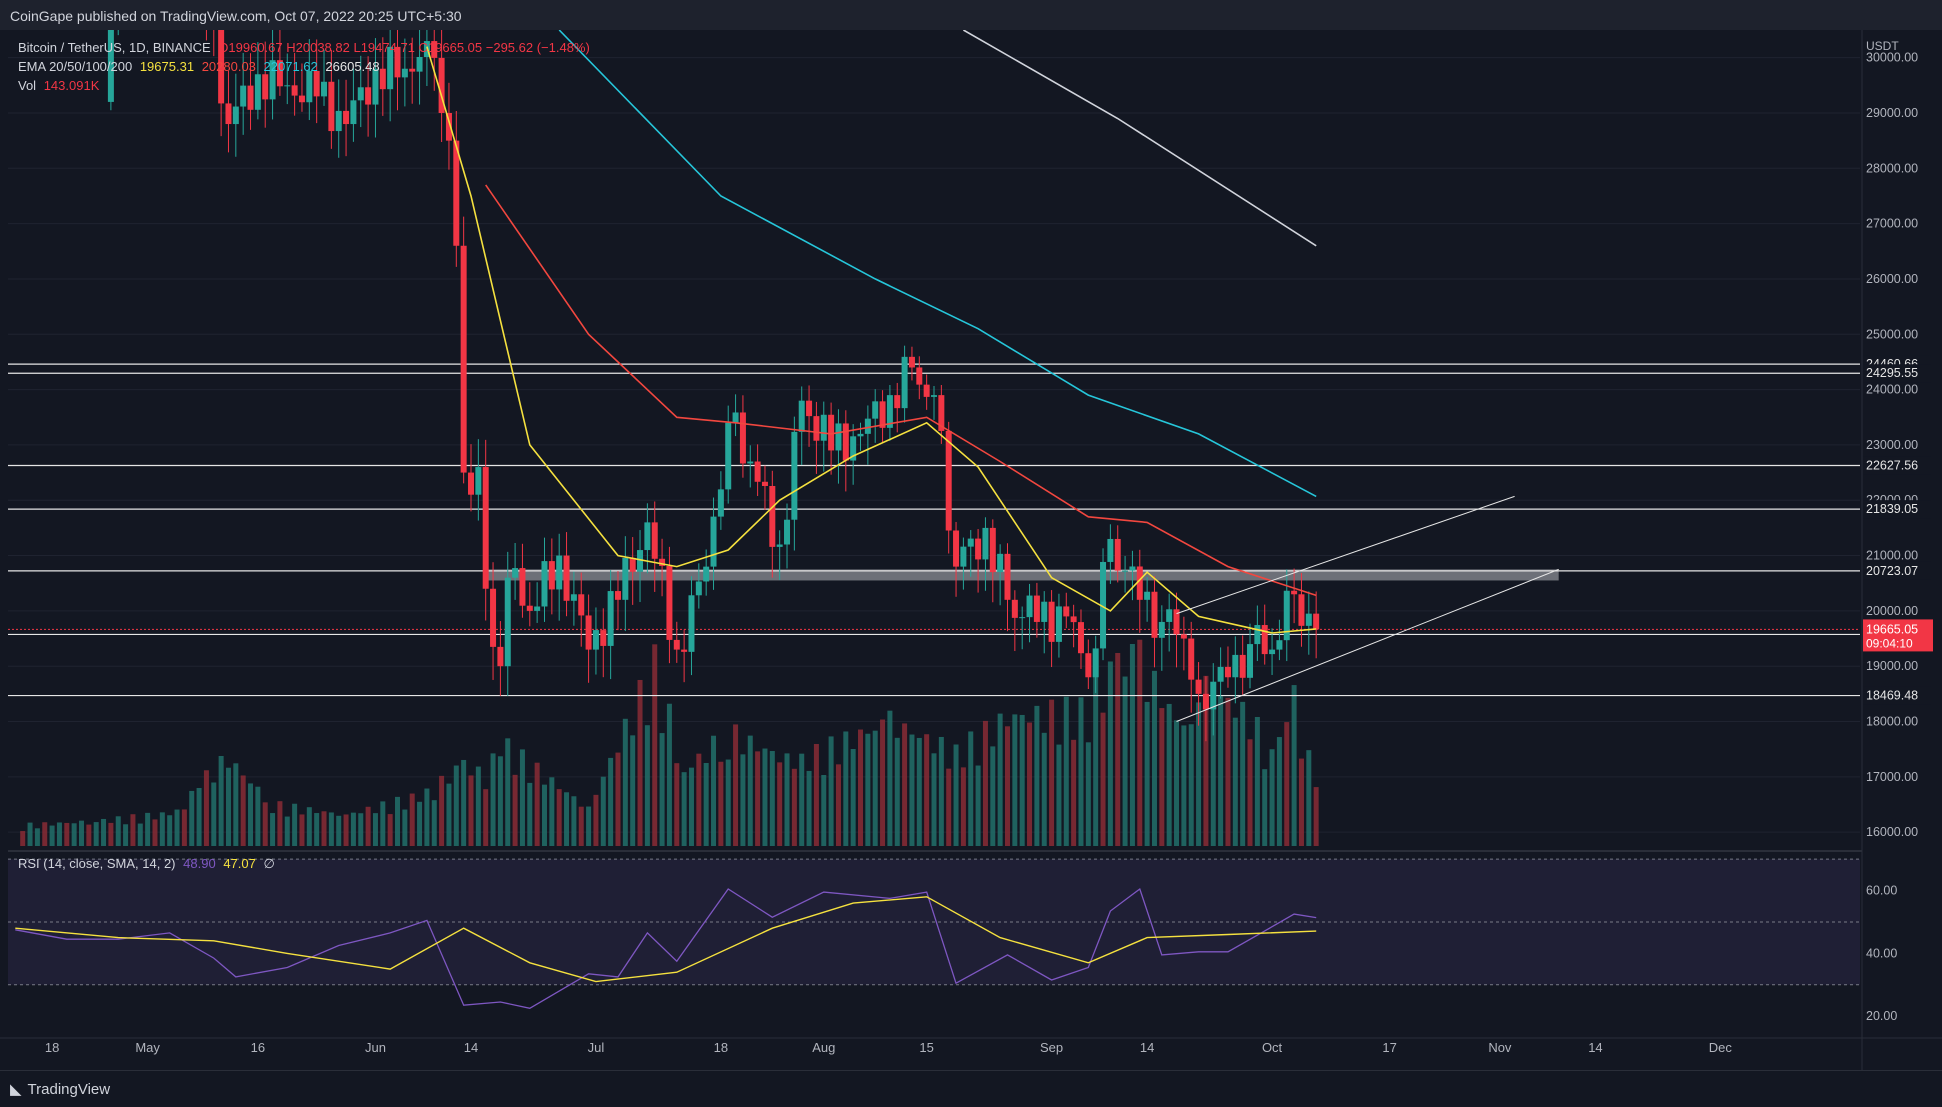 The height and width of the screenshot is (1107, 1942). What do you see at coordinates (1892, 334) in the screenshot?
I see `price-tick-label: 25000.00` at bounding box center [1892, 334].